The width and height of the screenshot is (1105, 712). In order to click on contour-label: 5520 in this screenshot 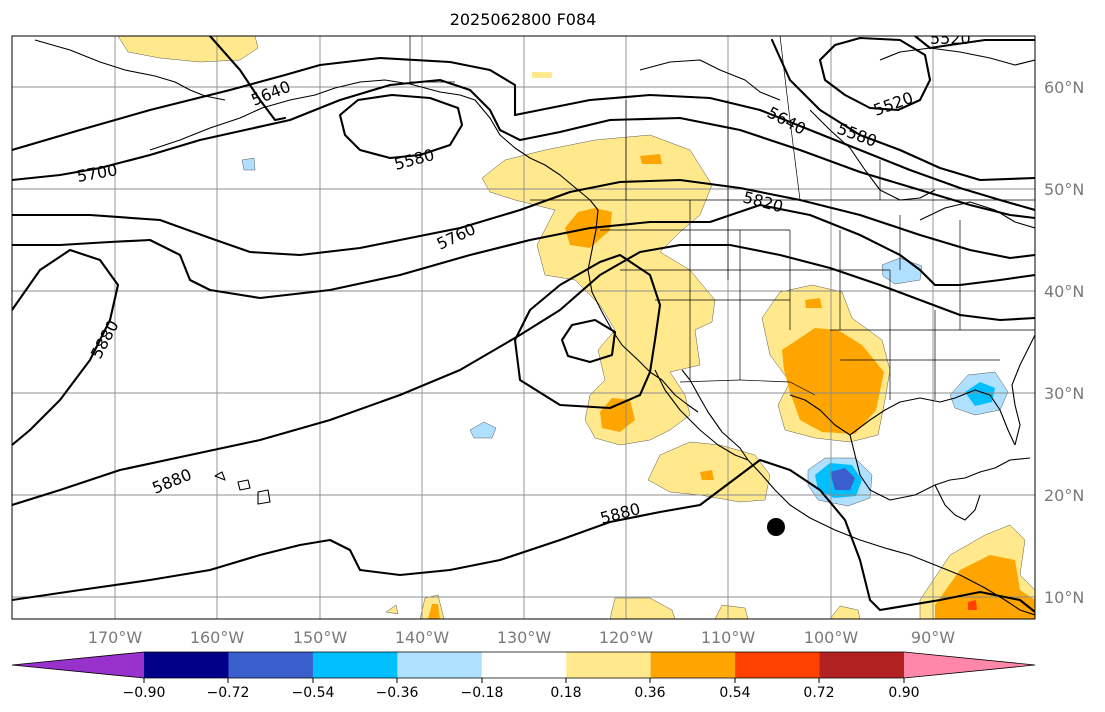, I will do `click(950, 38)`.